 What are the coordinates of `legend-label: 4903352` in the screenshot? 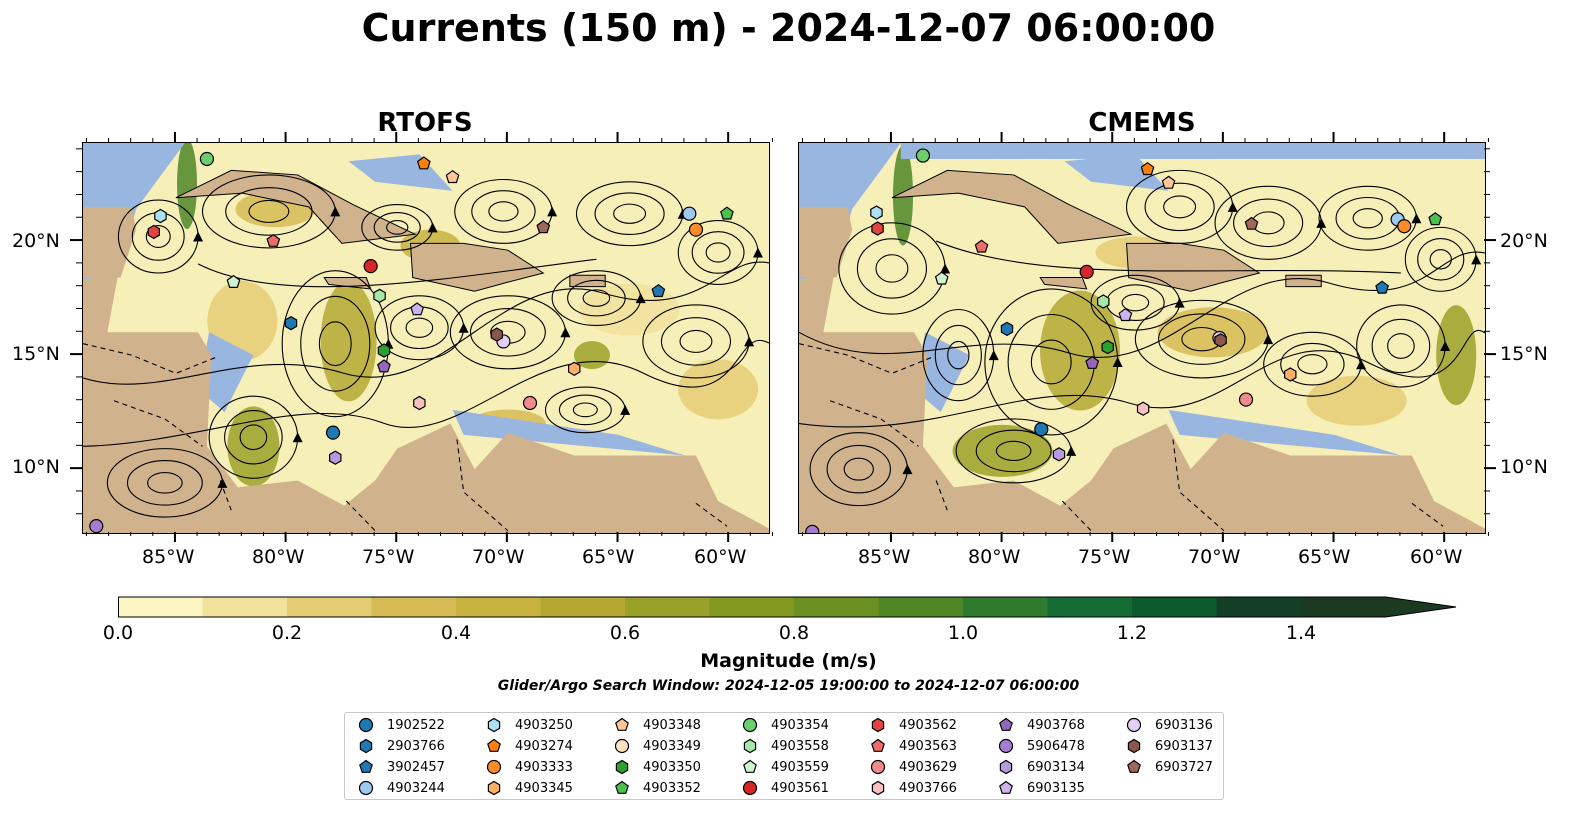 It's located at (672, 788).